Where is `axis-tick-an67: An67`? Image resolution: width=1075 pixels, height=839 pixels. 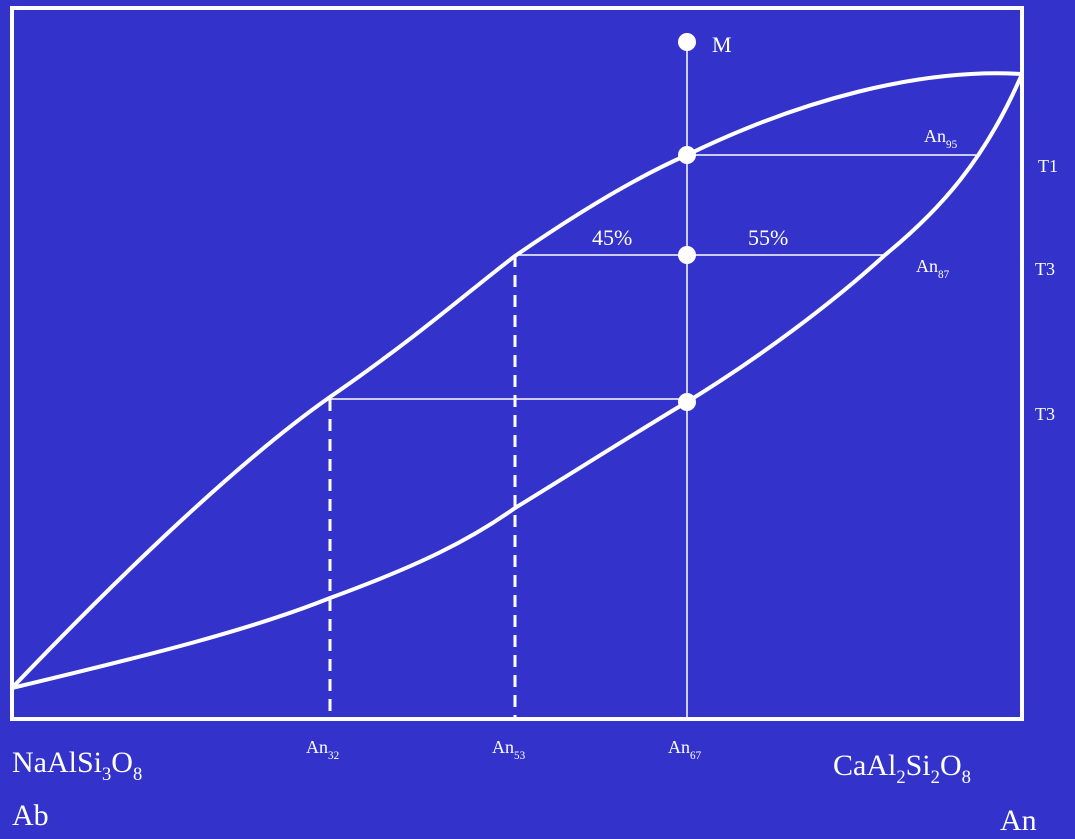 axis-tick-an67: An67 is located at coordinates (685, 749).